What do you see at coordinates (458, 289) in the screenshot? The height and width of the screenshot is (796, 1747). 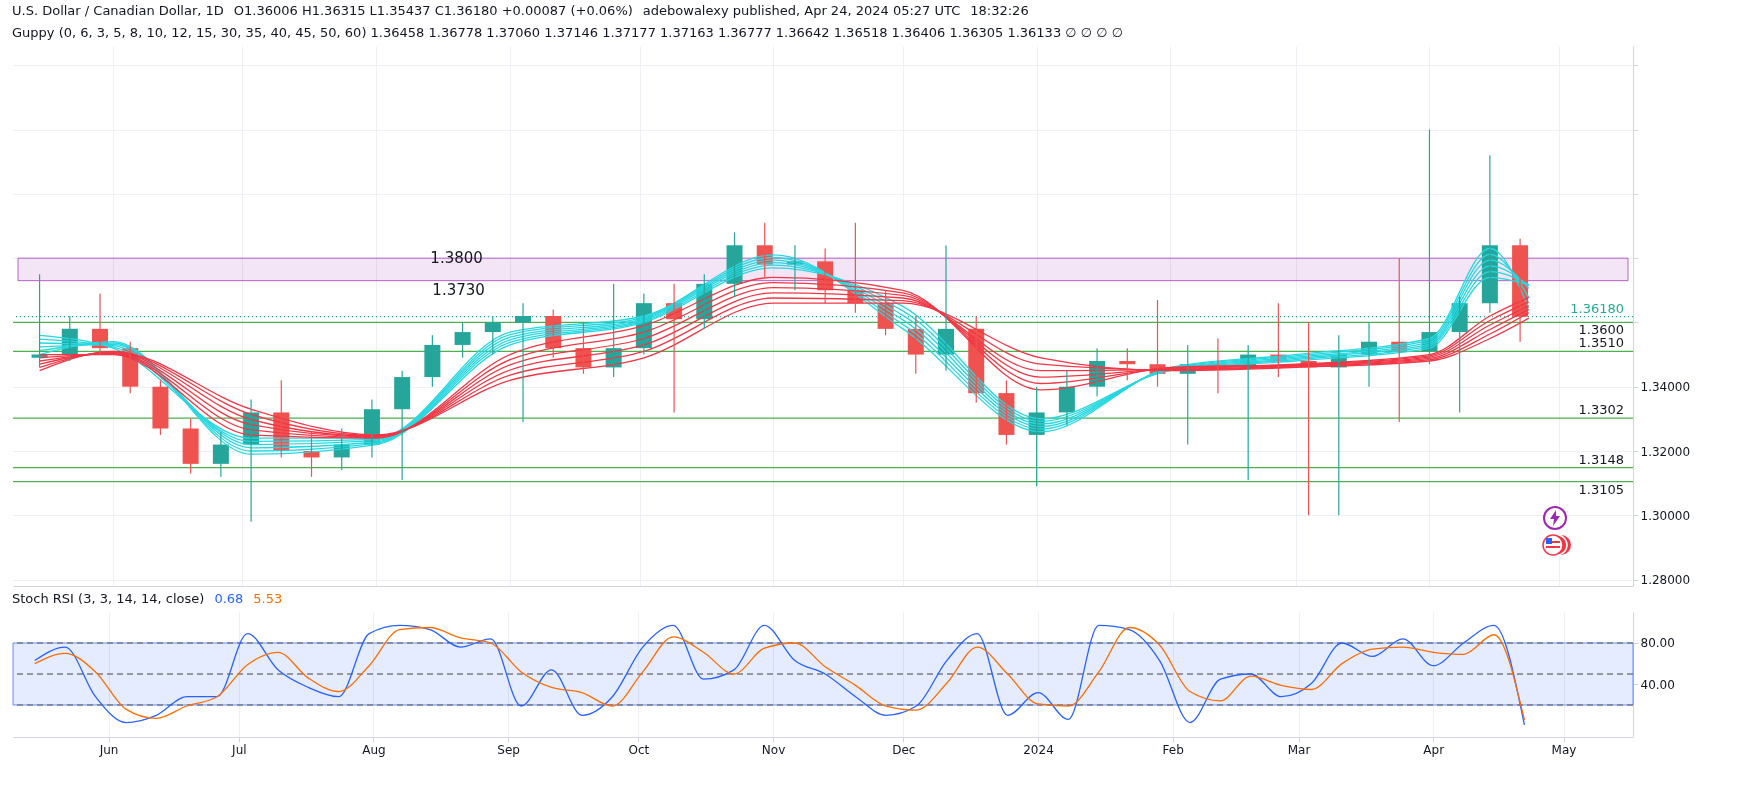 I see `annotation: 1.3730` at bounding box center [458, 289].